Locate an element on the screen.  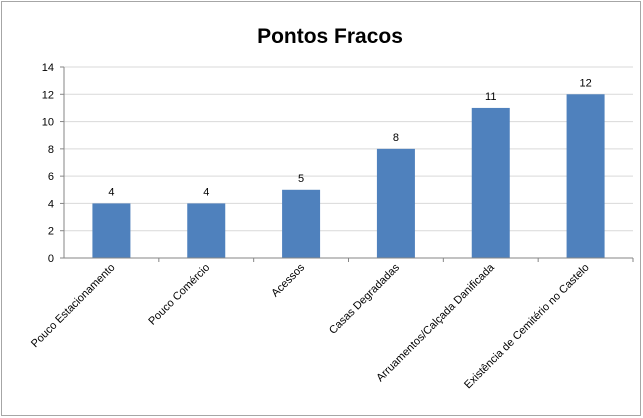
x-category-label: Pouco Estacionamento is located at coordinates (73, 306).